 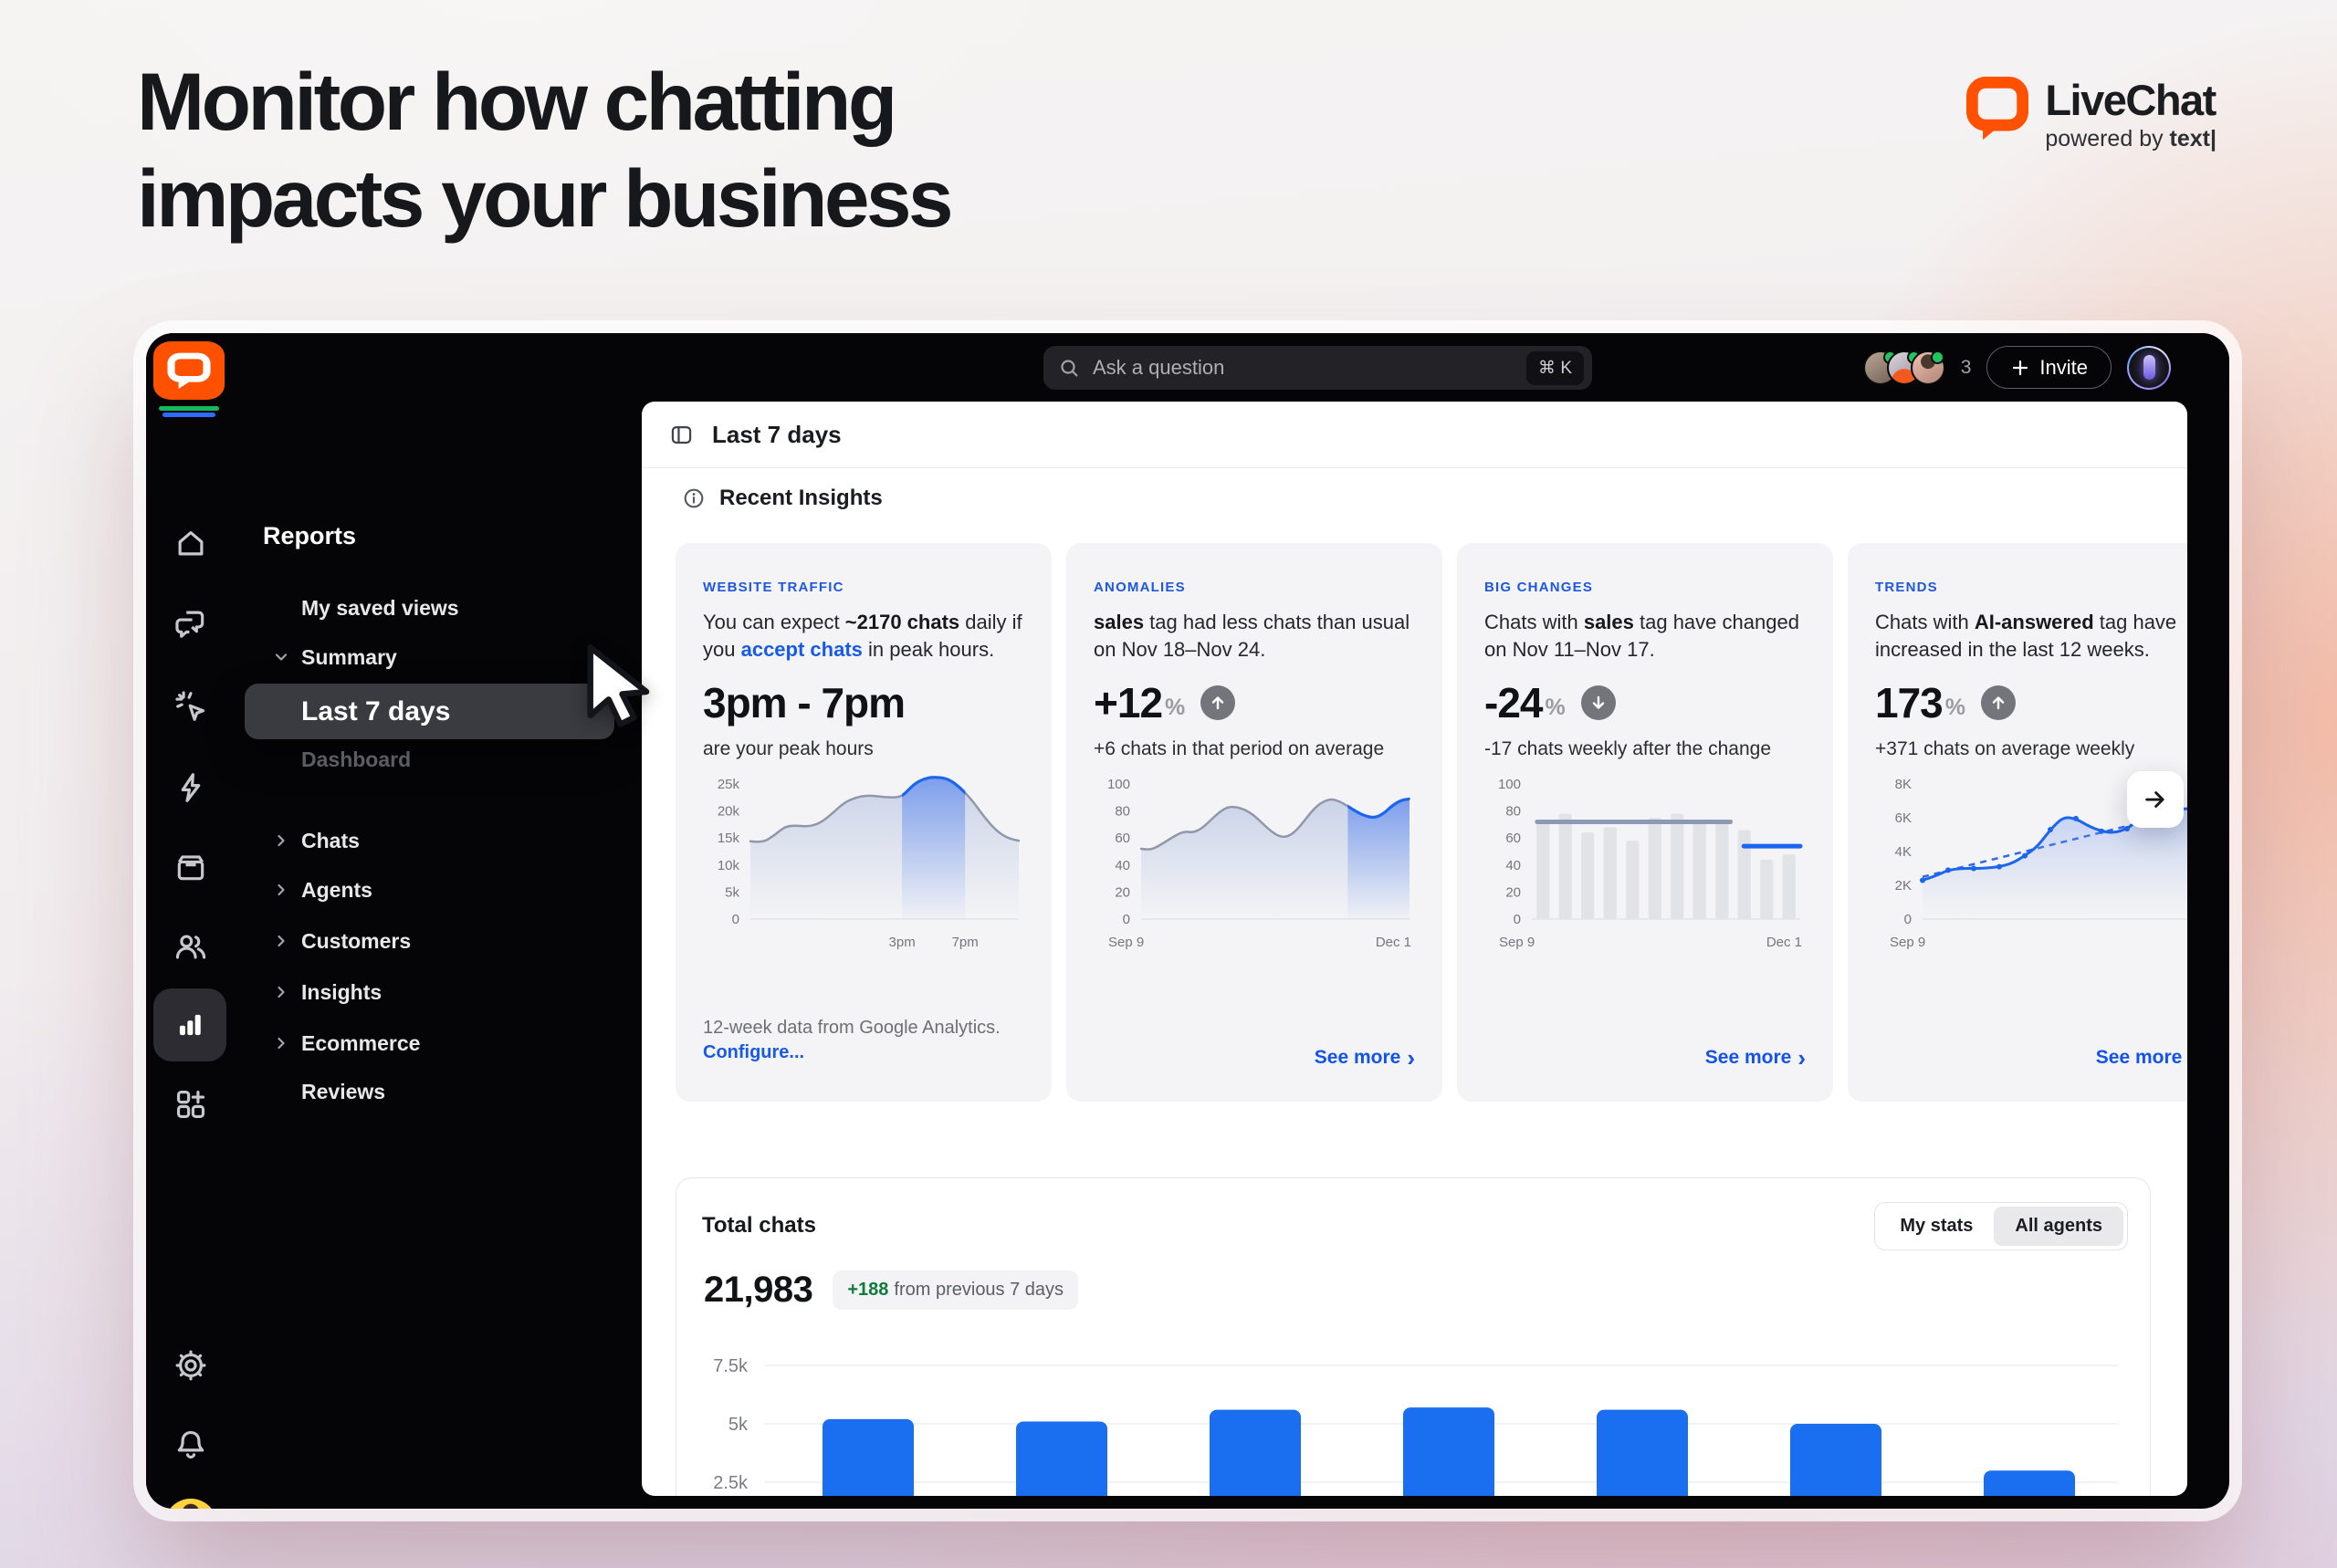 I want to click on nav-title: Reports, so click(x=310, y=535).